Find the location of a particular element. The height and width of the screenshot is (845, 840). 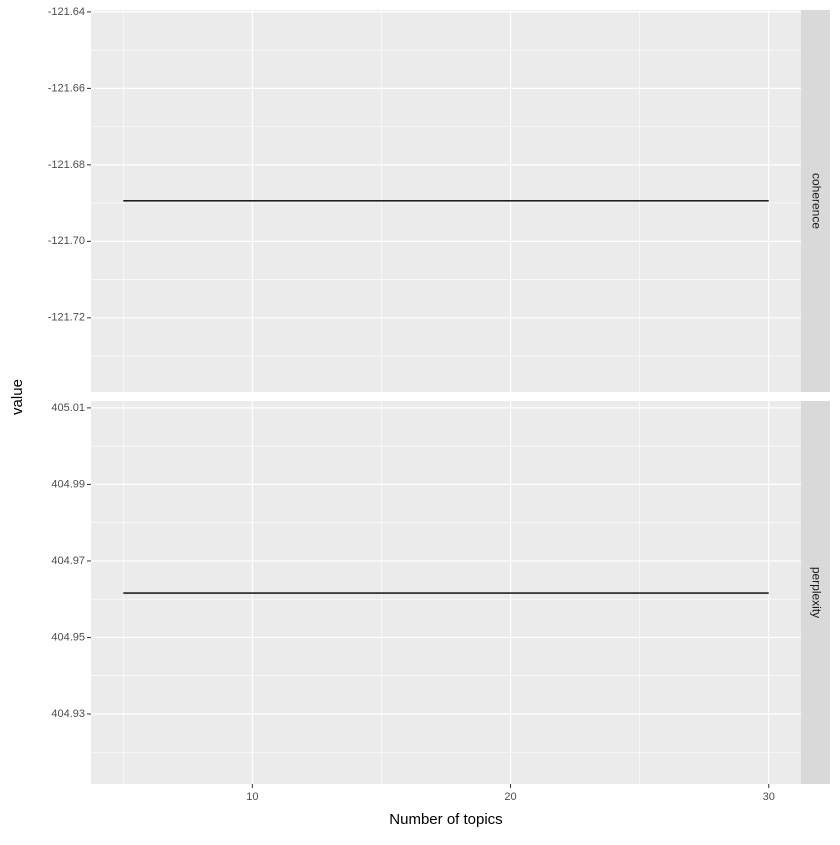

y-tick-label: 404.95 is located at coordinates (68, 637).